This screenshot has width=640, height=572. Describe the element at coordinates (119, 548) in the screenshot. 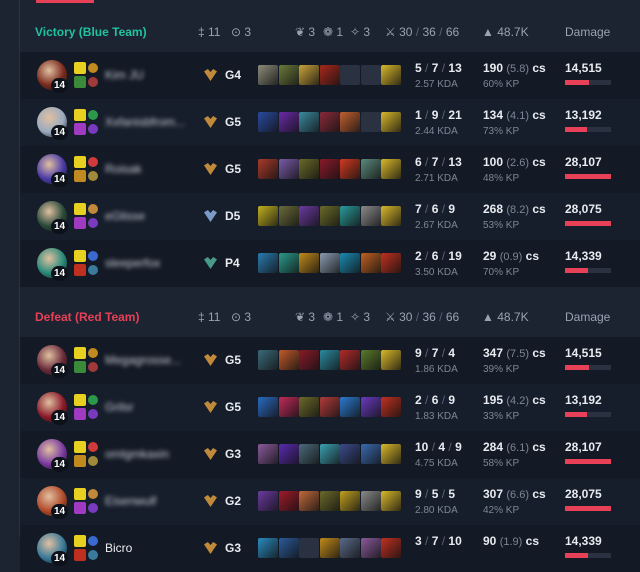

I see `summoner-name: Bicro` at that location.